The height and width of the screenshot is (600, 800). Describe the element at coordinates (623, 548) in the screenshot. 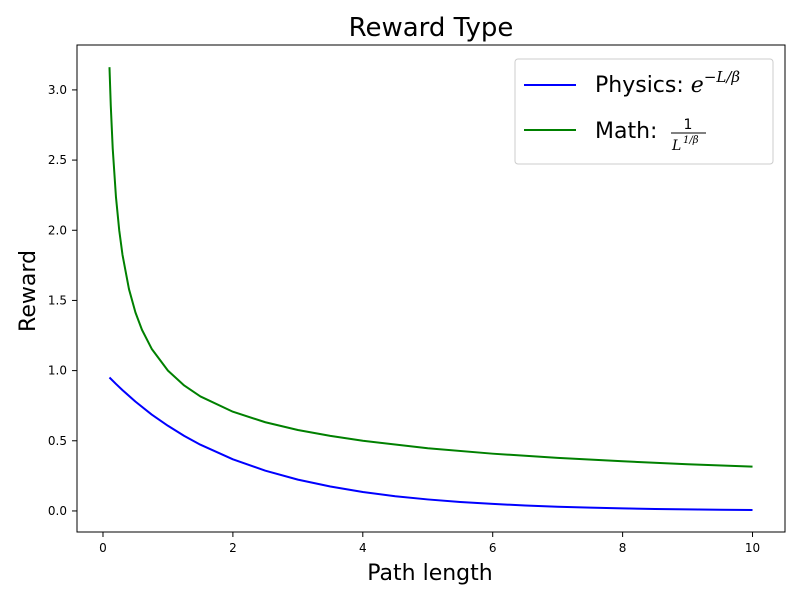

I see `x-tick-label: 8` at that location.